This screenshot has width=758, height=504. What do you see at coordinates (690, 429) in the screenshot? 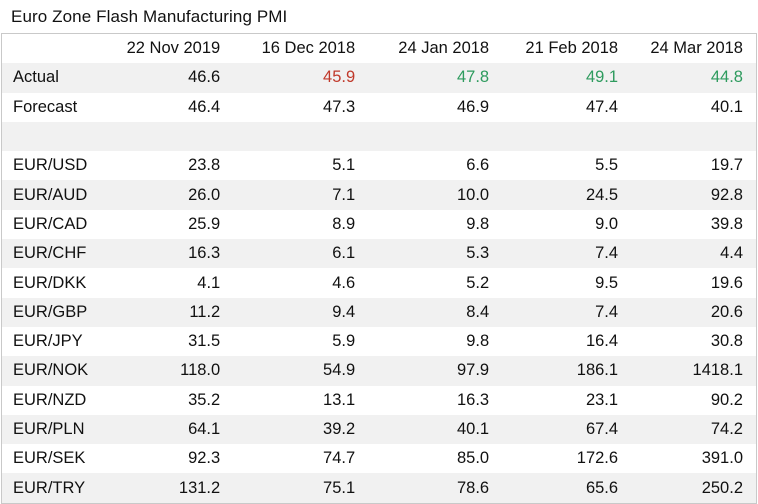
I see `cell-value: 74.2` at bounding box center [690, 429].